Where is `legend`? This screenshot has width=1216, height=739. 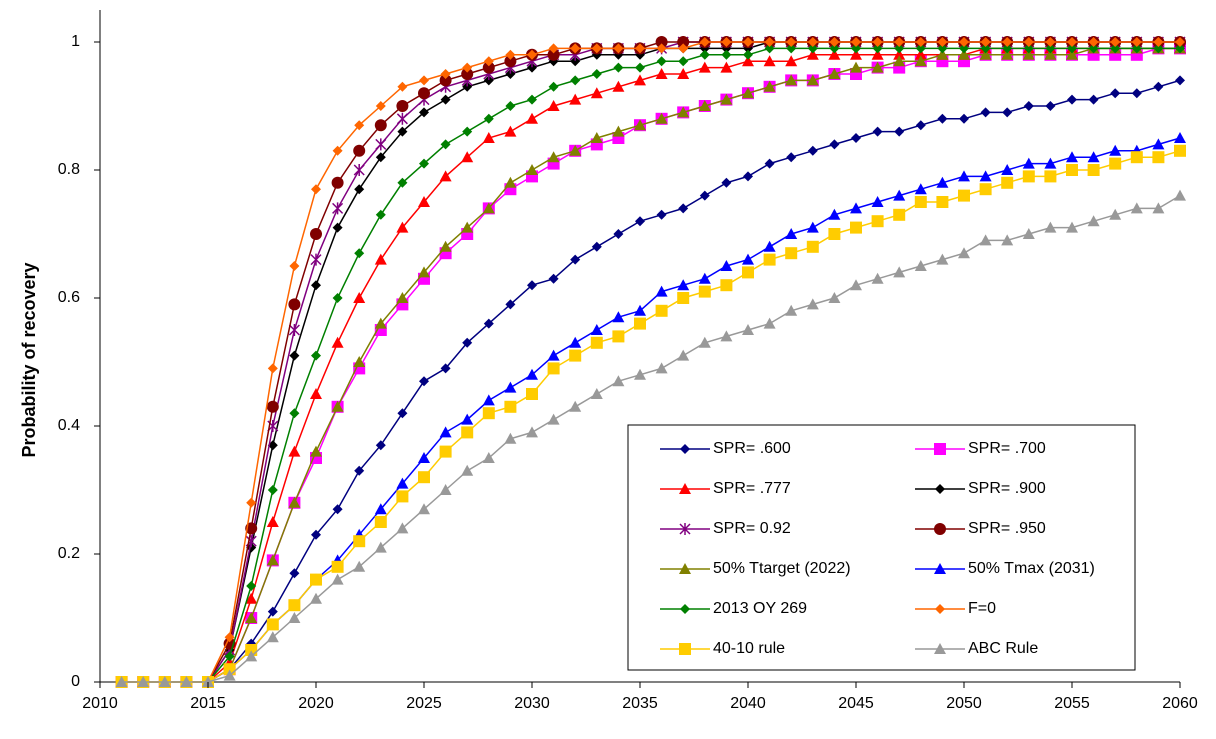 legend is located at coordinates (881, 547).